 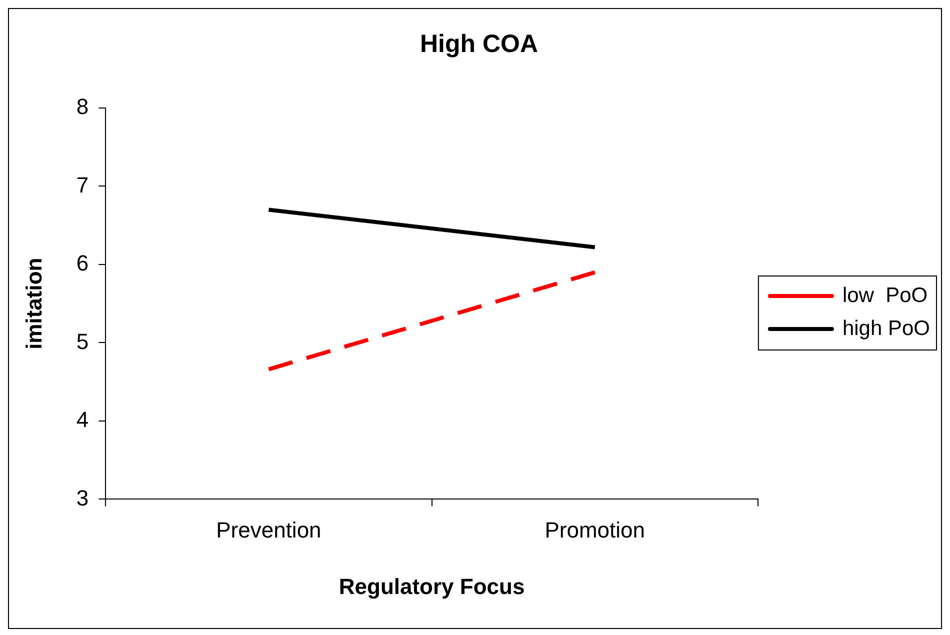 I want to click on y-tick-label: 5, so click(x=82, y=341).